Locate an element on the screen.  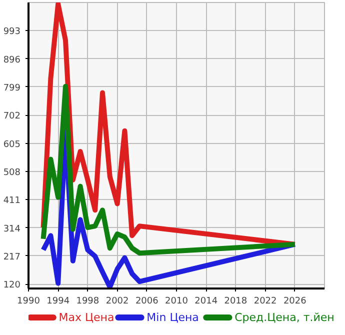
y-tick-label: 896 is located at coordinates (12, 60).